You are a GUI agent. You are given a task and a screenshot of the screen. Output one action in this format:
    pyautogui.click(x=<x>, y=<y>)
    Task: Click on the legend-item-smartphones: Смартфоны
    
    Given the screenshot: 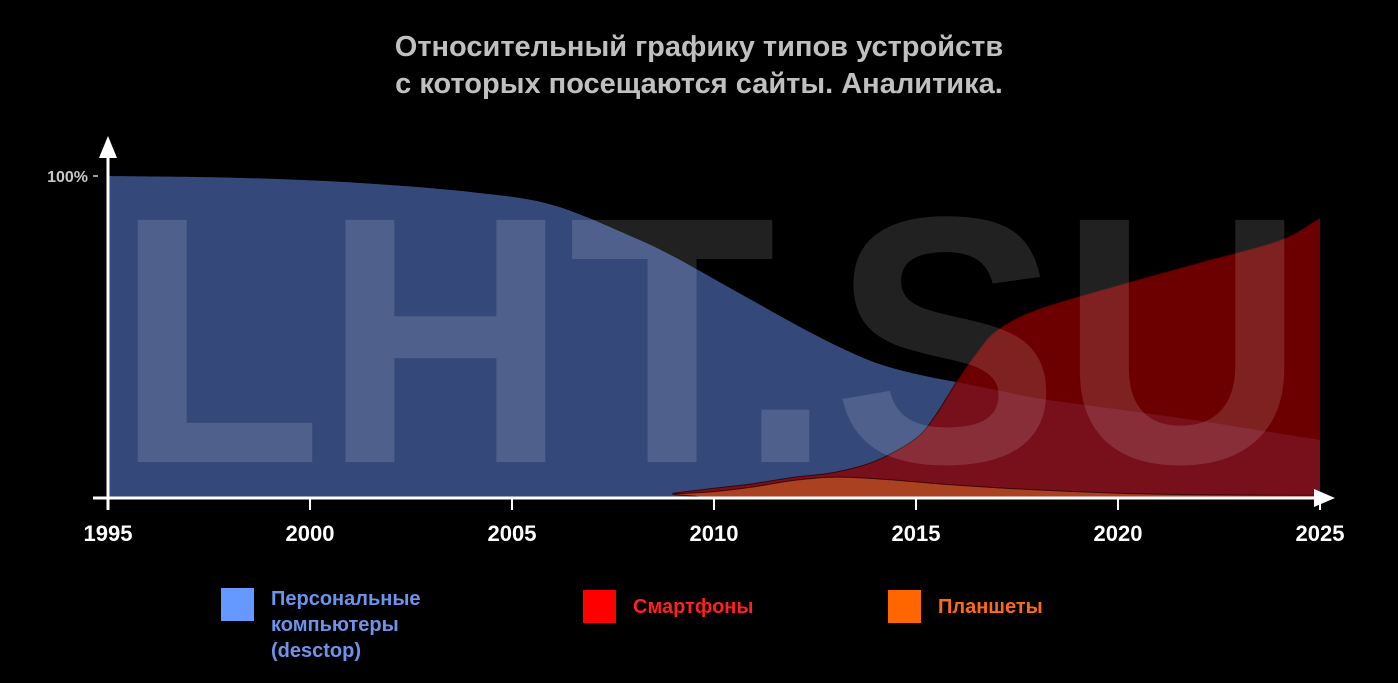 What is the action you would take?
    pyautogui.click(x=668, y=606)
    